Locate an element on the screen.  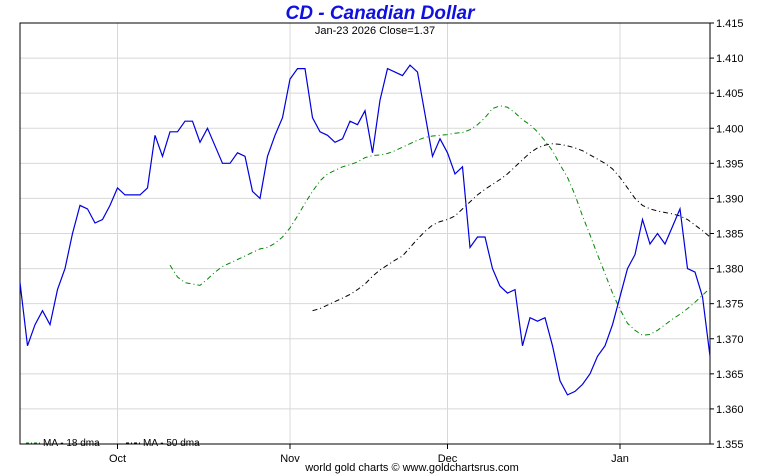
legend-ma-50-label: MA - 50 dma is located at coordinates (171, 443).